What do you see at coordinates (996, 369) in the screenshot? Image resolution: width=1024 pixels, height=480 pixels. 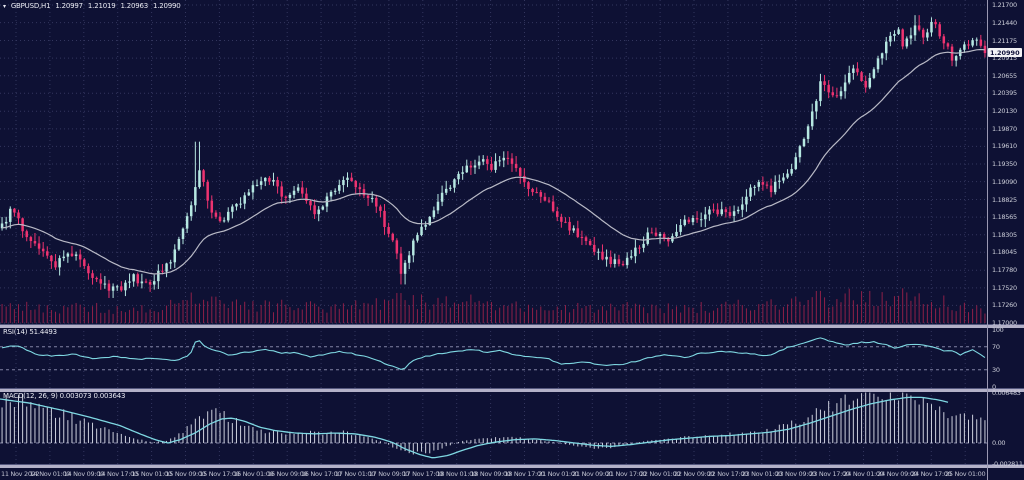 I see `rsi-axis-label: 30` at bounding box center [996, 369].